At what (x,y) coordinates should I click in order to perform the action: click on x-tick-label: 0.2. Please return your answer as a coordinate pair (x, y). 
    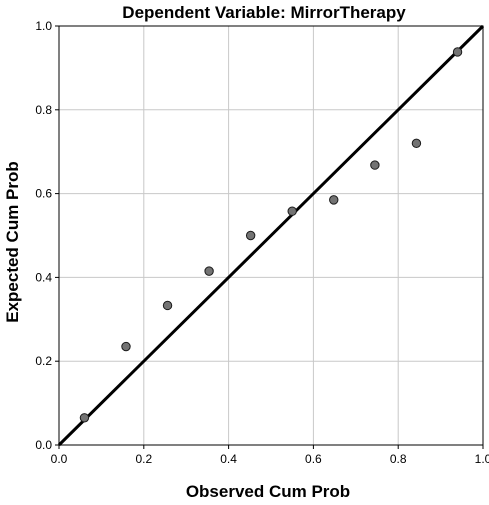
    Looking at the image, I should click on (143, 459).